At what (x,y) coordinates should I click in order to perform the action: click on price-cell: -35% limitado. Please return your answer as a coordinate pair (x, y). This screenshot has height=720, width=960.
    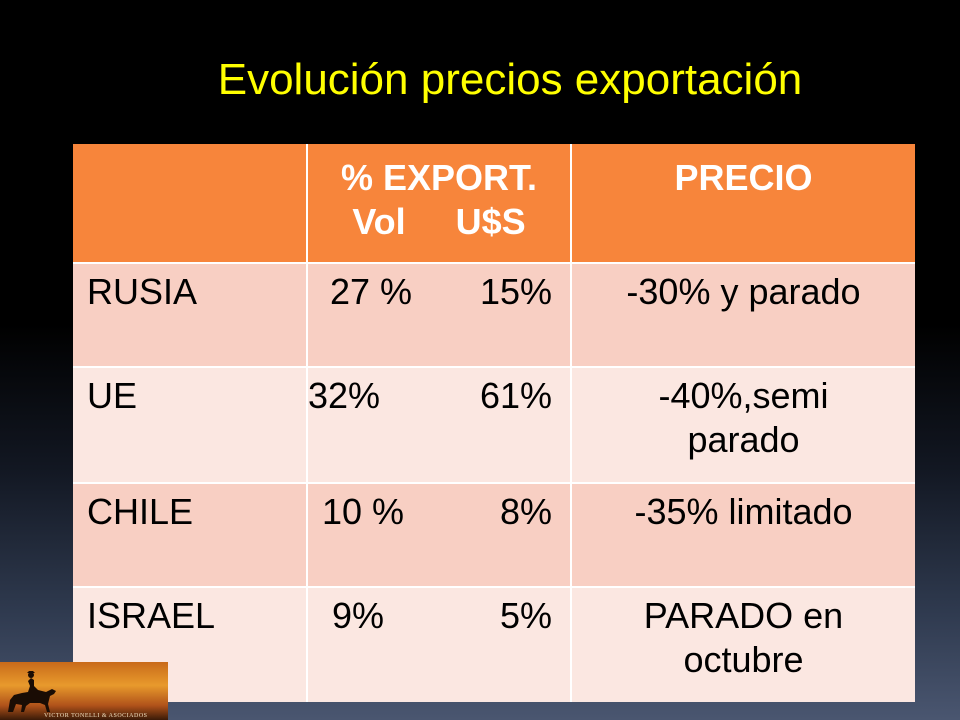
    Looking at the image, I should click on (743, 535).